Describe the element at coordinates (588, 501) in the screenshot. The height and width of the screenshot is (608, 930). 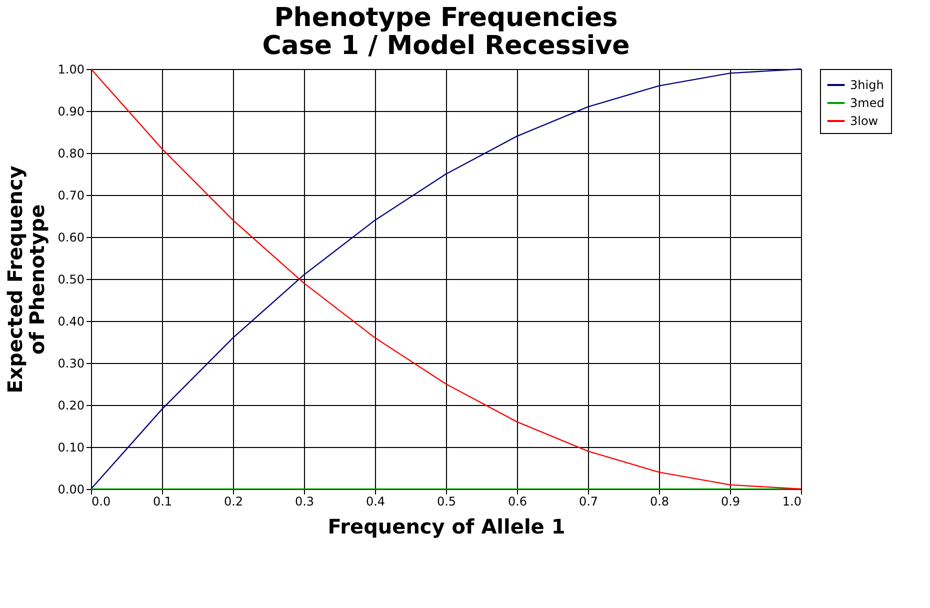
I see `x-tick-label: 0.7` at that location.